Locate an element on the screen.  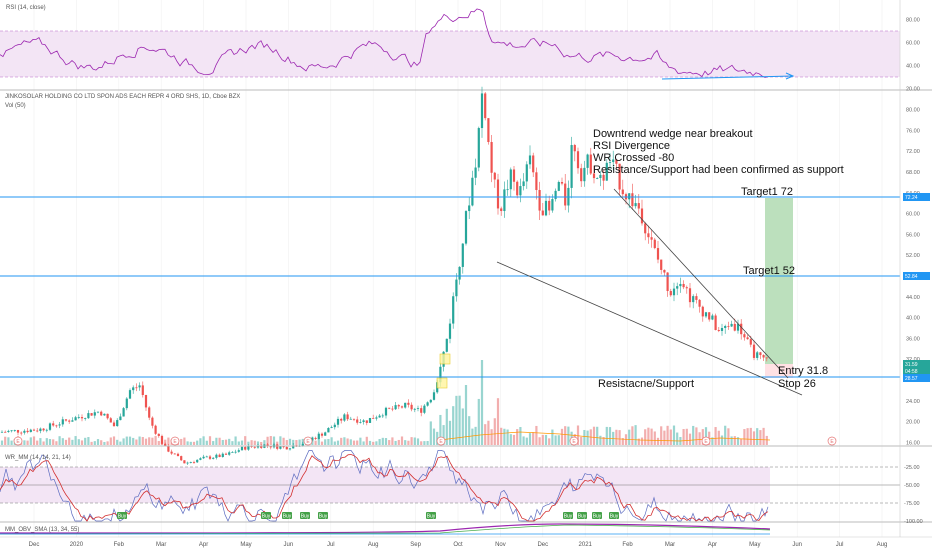
earnings-marker-label: E is located at coordinates (441, 442).